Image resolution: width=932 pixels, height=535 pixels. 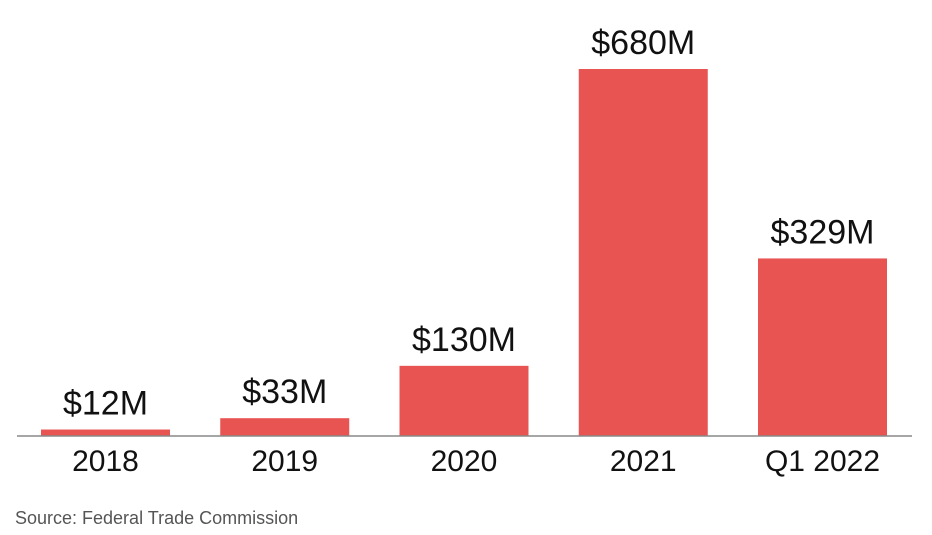 What do you see at coordinates (157, 518) in the screenshot?
I see `source-note: Source: Federal Trade Commission` at bounding box center [157, 518].